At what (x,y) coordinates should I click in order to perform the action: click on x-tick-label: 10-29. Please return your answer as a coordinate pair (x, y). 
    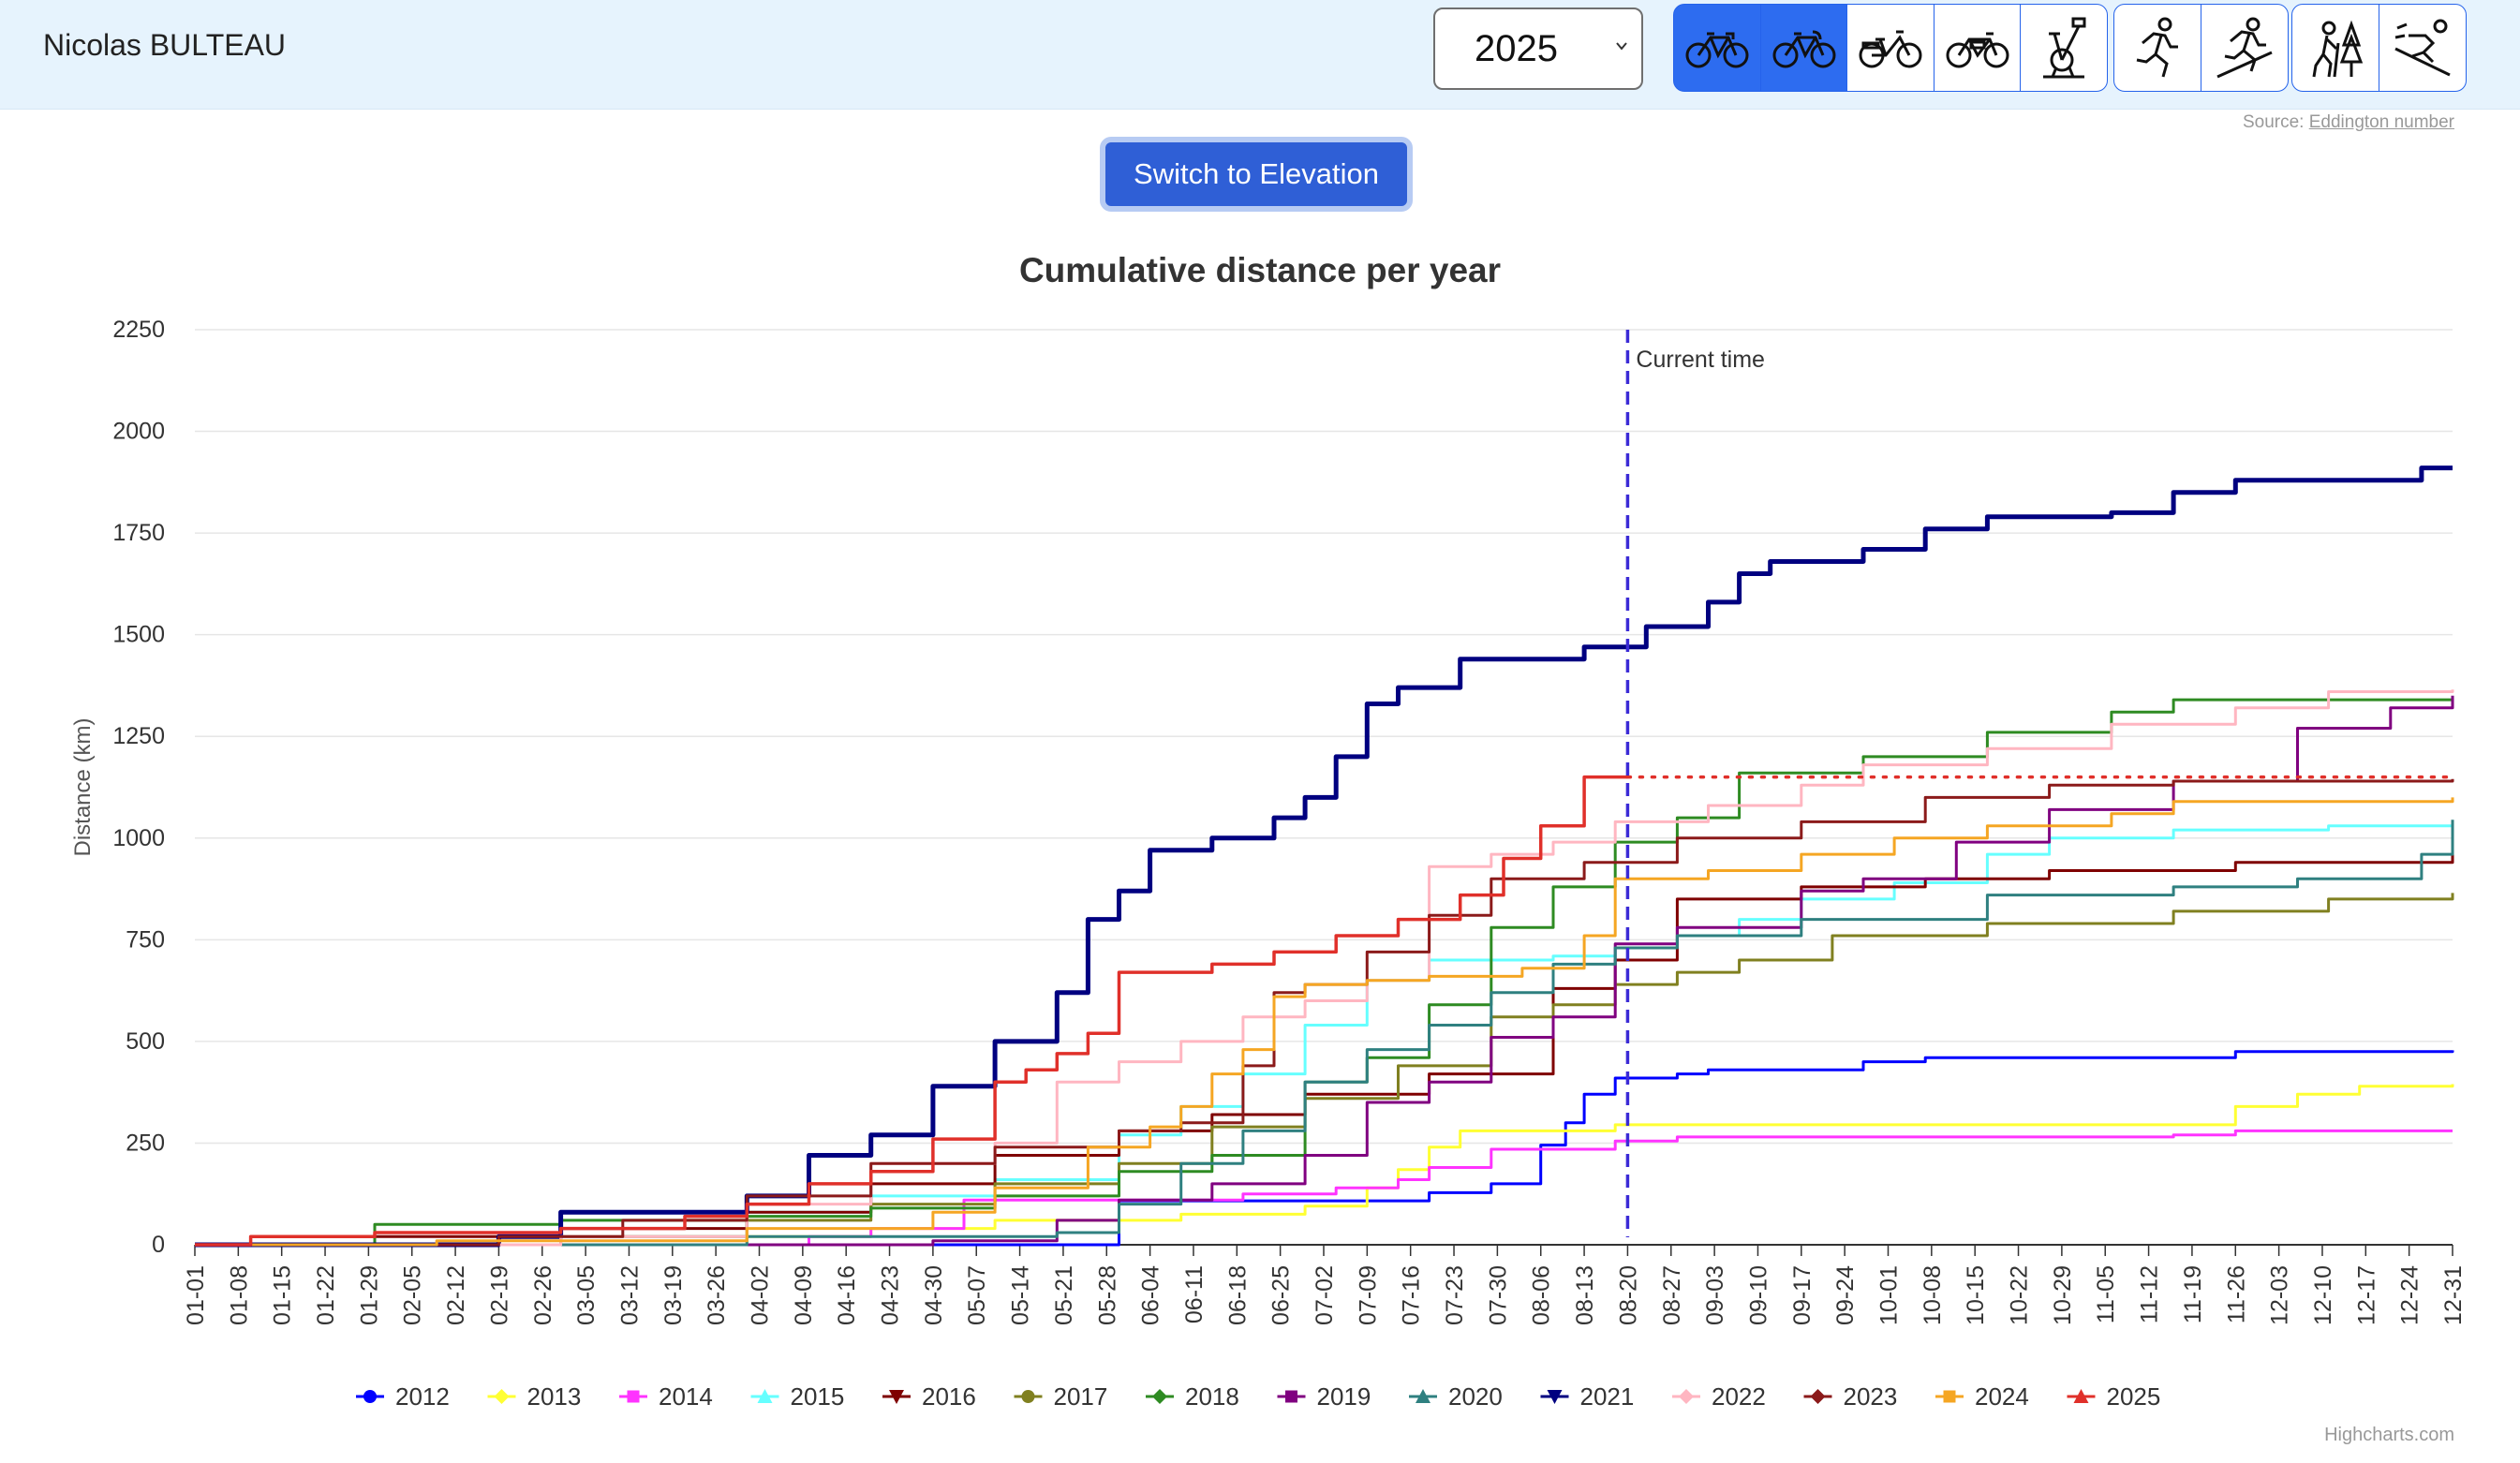
    Looking at the image, I should click on (2063, 1295).